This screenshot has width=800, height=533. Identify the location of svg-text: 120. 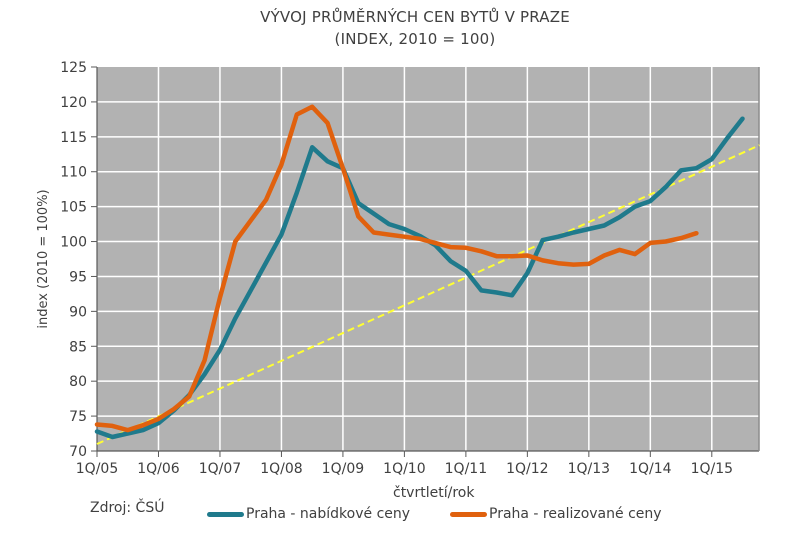
(73, 103).